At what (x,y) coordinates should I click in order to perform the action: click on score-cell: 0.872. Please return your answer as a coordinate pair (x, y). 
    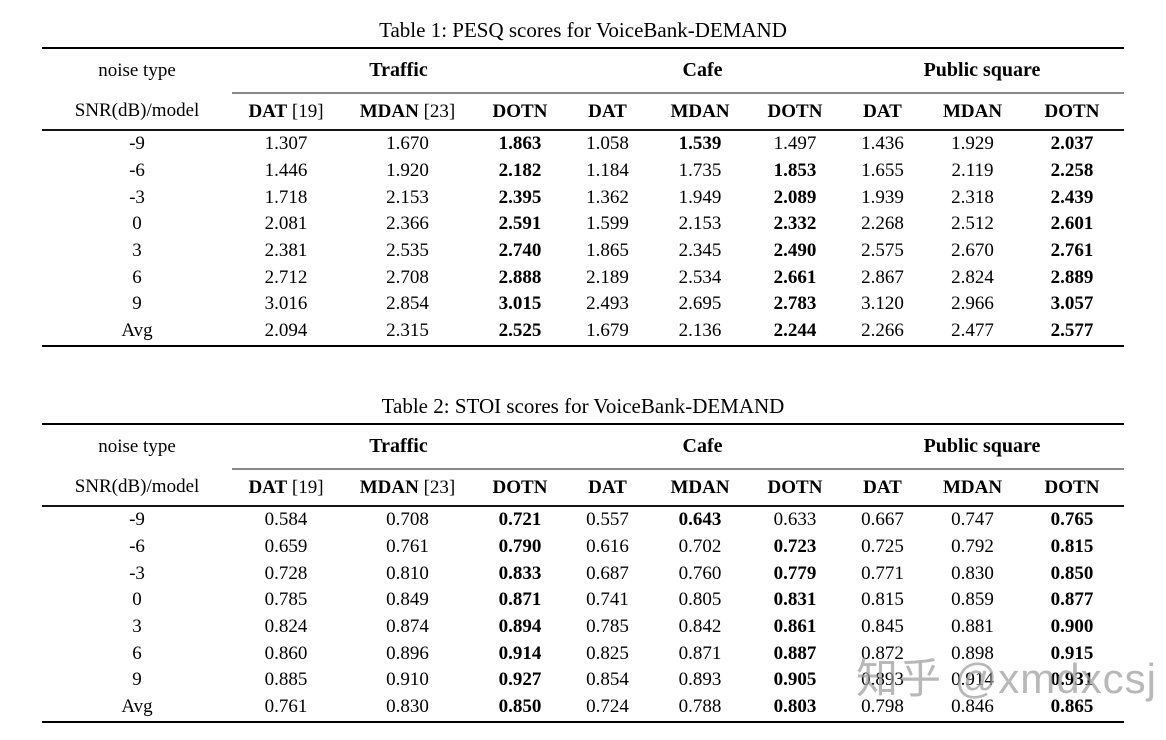
    Looking at the image, I should click on (882, 653).